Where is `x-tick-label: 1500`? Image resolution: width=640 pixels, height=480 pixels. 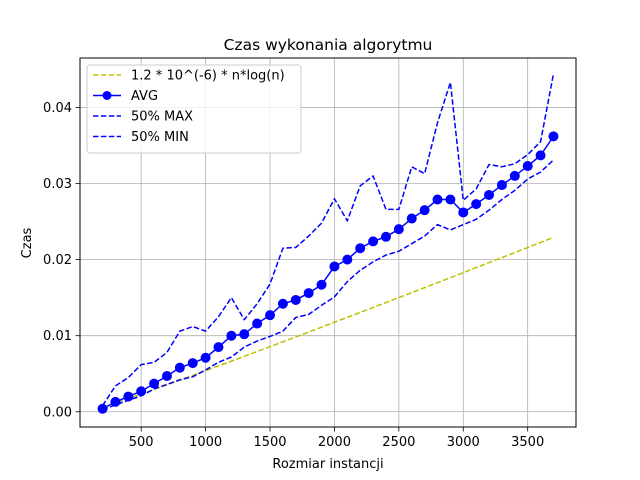 x-tick-label: 1500 is located at coordinates (269, 442).